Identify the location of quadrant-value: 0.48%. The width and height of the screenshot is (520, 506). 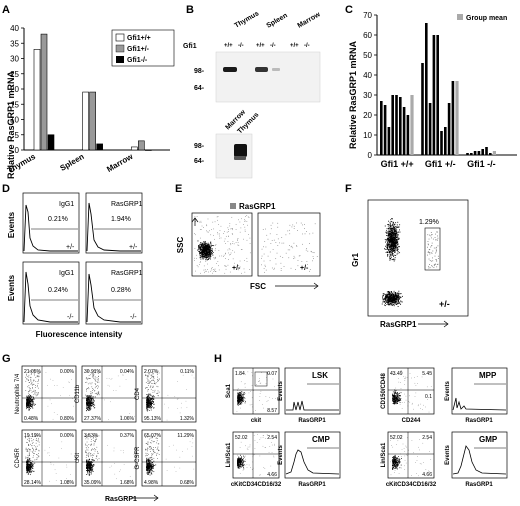
(31, 419).